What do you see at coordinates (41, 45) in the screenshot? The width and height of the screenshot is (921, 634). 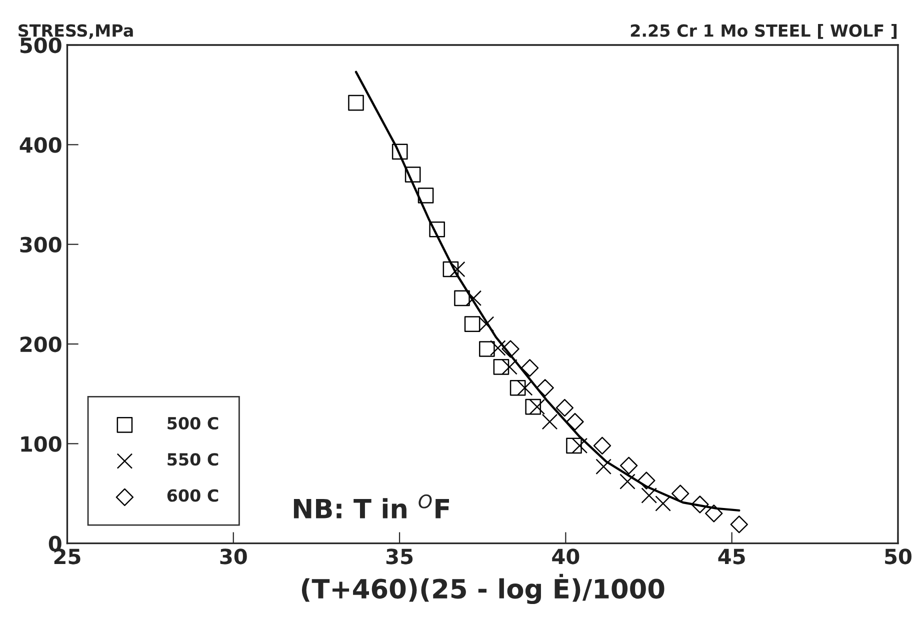 I see `y-tick-label: 500` at bounding box center [41, 45].